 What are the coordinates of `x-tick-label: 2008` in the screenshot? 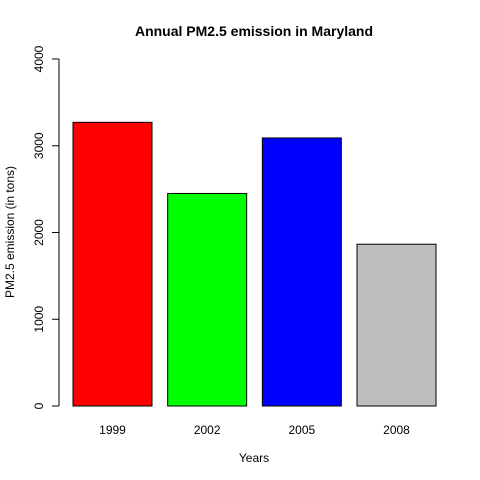 It's located at (396, 430).